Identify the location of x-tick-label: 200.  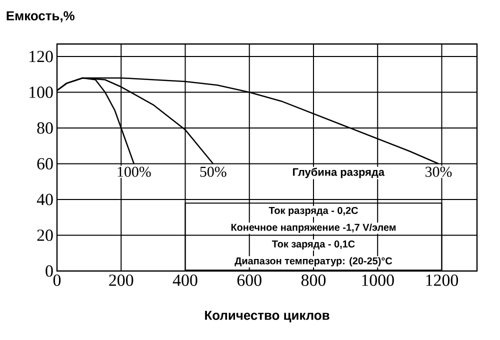
(121, 280).